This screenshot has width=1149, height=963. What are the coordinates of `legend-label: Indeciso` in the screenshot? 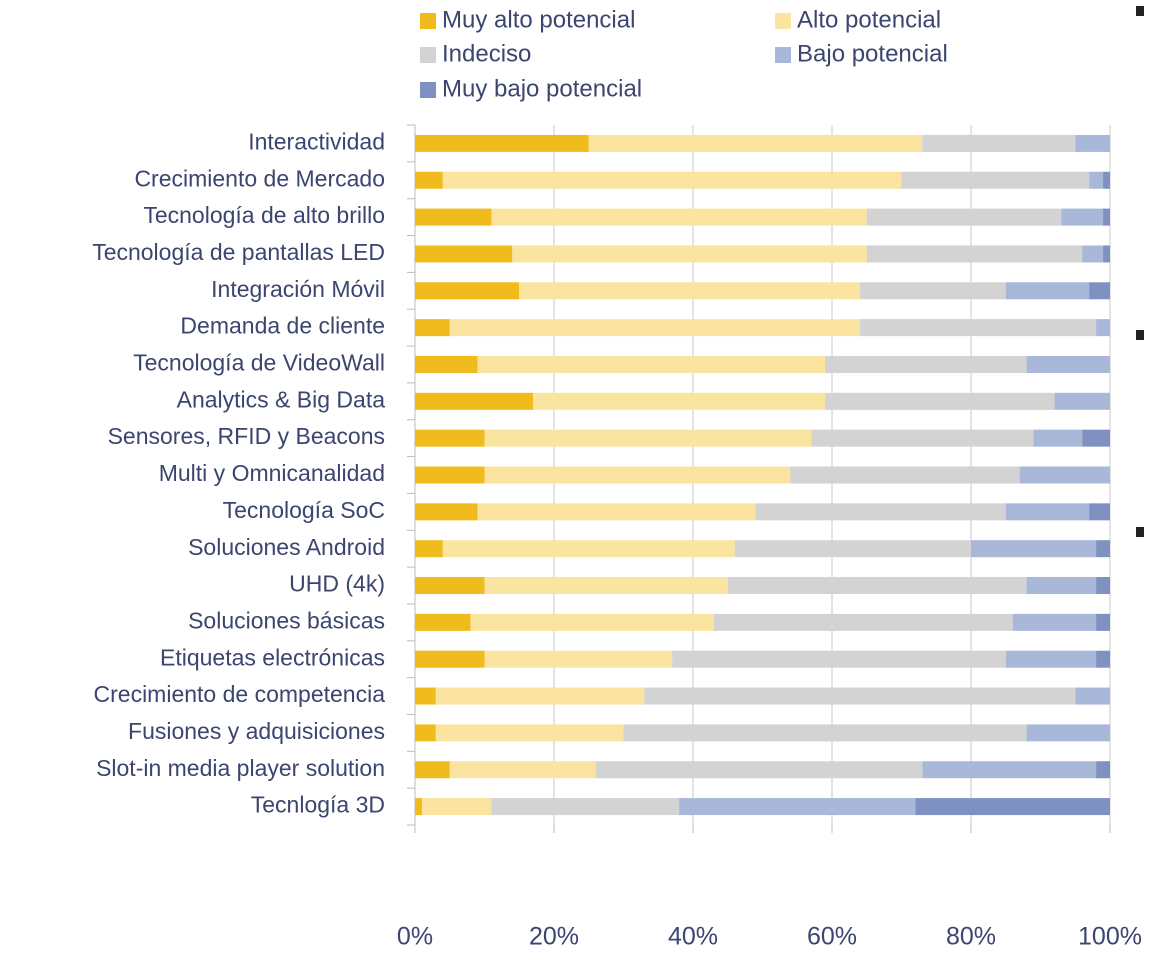 It's located at (486, 53).